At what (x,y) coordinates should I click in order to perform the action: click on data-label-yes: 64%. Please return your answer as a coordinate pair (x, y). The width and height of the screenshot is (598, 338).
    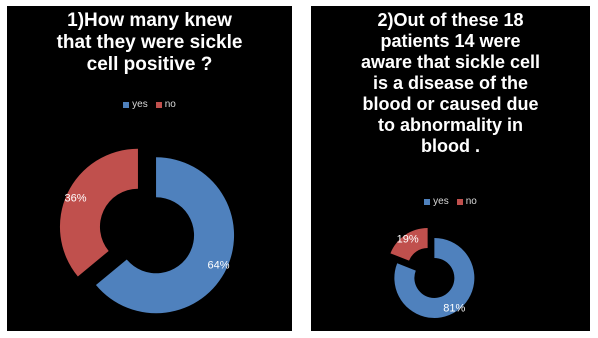
    Looking at the image, I should click on (218, 266).